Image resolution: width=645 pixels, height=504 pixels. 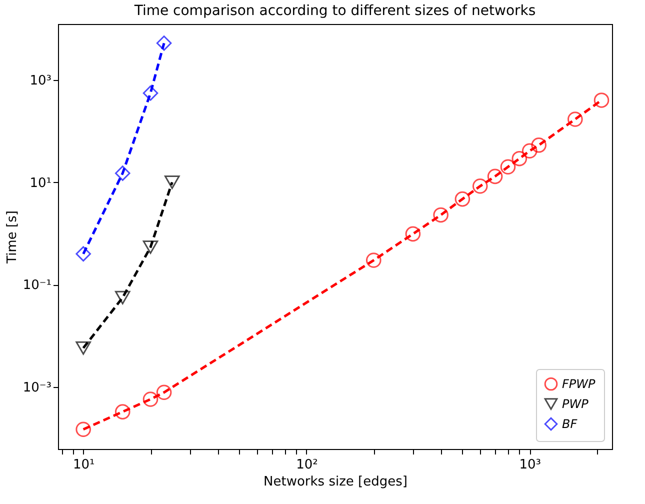 I want to click on chart-title: Time comparison according to different sizes of networks, so click(x=334, y=11).